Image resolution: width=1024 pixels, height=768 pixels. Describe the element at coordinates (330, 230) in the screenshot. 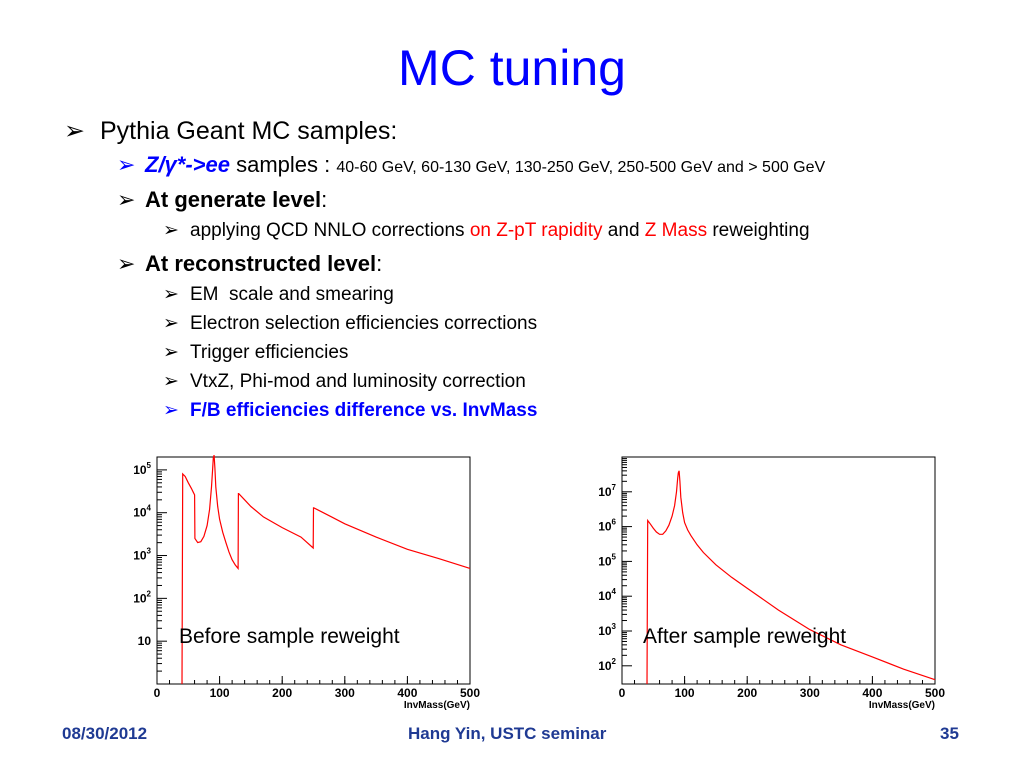

I see `bullet-text: applying QCD NNLO corrections` at that location.